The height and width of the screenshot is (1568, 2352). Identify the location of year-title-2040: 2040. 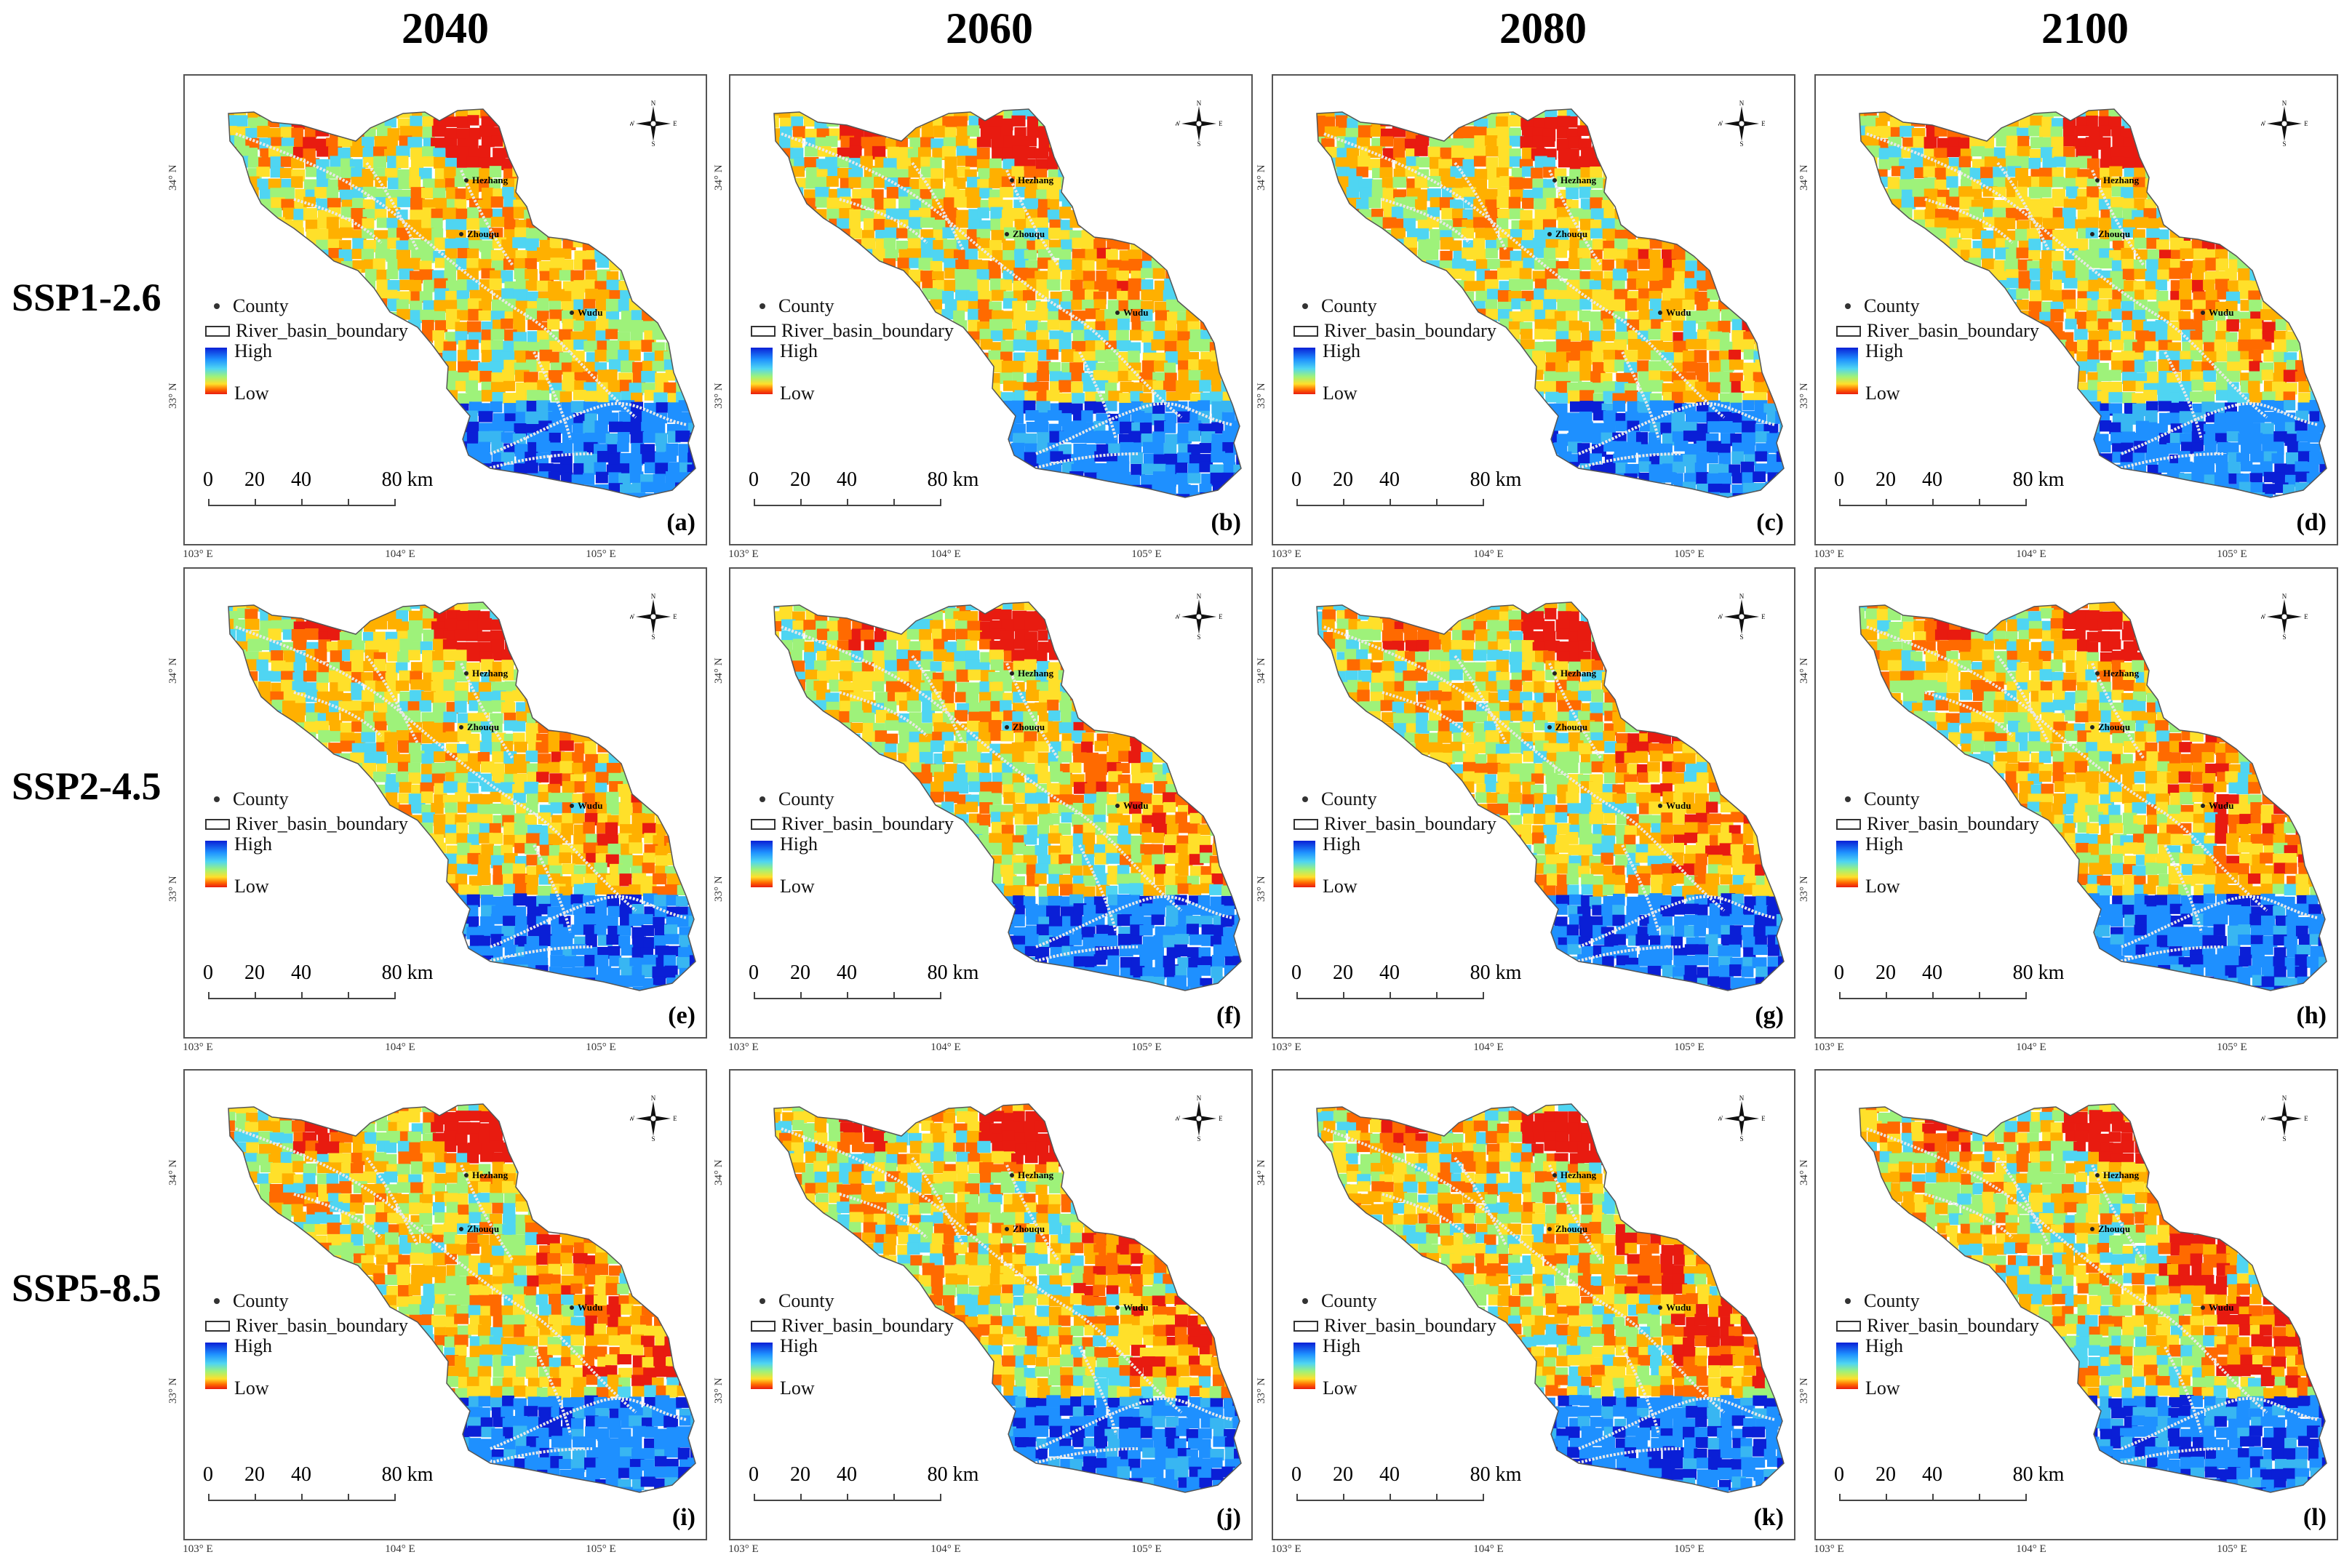
(445, 28).